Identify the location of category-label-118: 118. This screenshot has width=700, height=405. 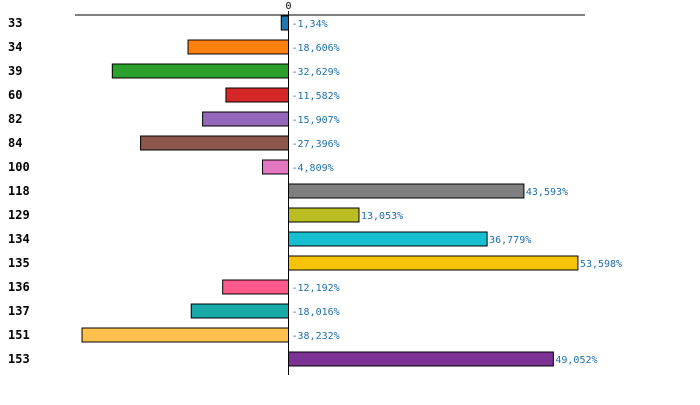
(19, 191).